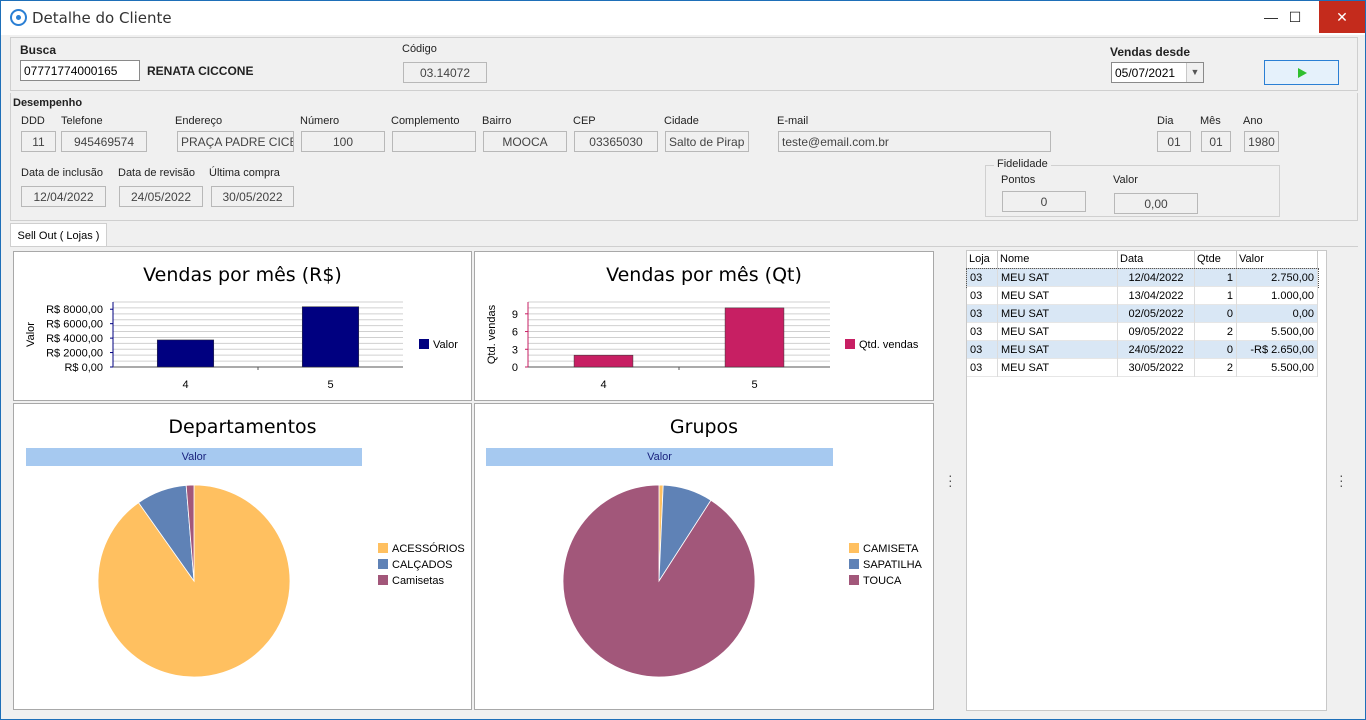 The height and width of the screenshot is (720, 1366). I want to click on chevron-down-icon: ▼, so click(1194, 72).